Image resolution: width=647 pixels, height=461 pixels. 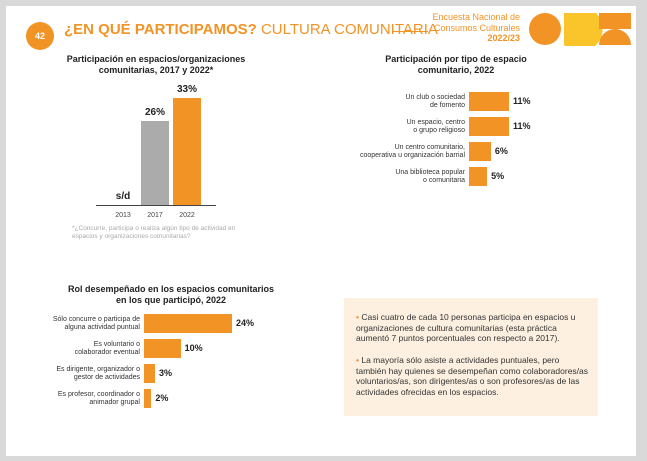 What do you see at coordinates (102, 327) in the screenshot?
I see `category-label-line: alguna actividad puntual` at bounding box center [102, 327].